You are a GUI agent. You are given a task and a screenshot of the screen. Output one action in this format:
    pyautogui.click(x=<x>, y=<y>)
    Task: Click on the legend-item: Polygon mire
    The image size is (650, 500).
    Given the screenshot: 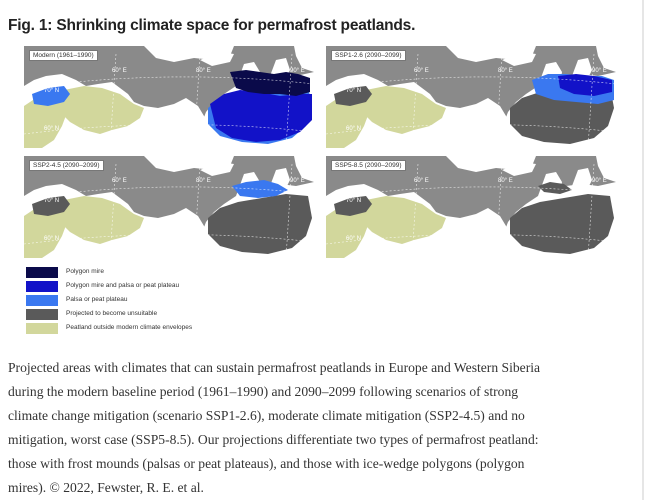 What is the action you would take?
    pyautogui.click(x=146, y=272)
    